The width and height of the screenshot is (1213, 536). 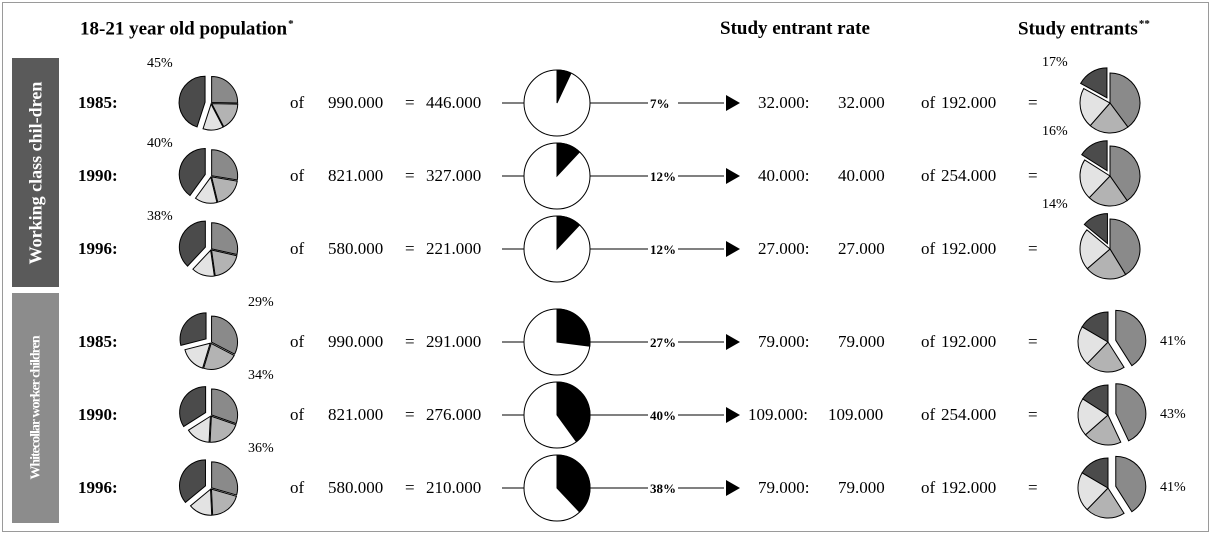 What do you see at coordinates (663, 488) in the screenshot?
I see `entrant-rate-label: 38%` at bounding box center [663, 488].